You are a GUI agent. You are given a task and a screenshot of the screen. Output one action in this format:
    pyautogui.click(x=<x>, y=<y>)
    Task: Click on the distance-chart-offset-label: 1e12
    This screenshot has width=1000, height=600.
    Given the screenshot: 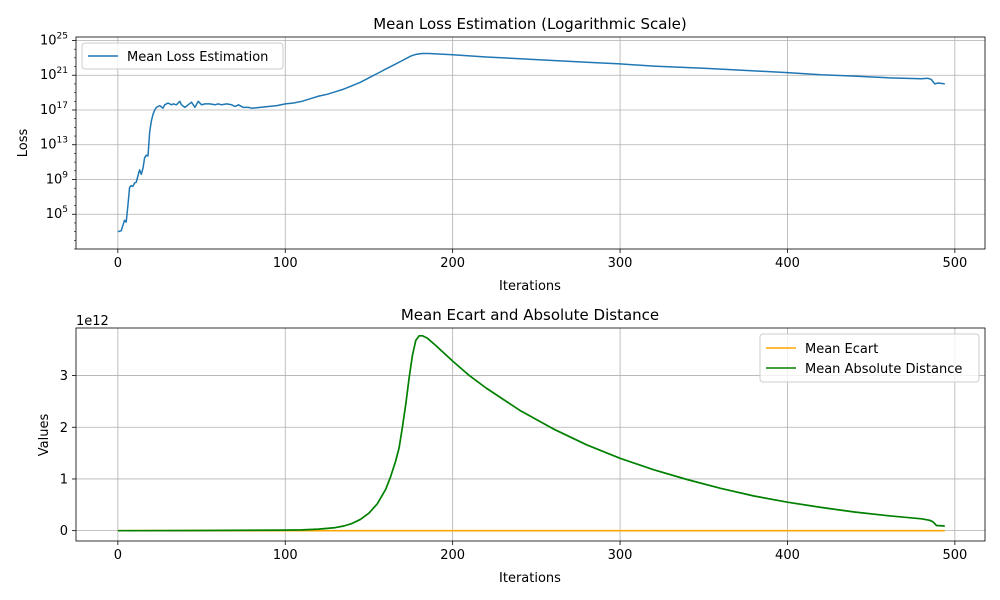 What is the action you would take?
    pyautogui.click(x=92, y=321)
    